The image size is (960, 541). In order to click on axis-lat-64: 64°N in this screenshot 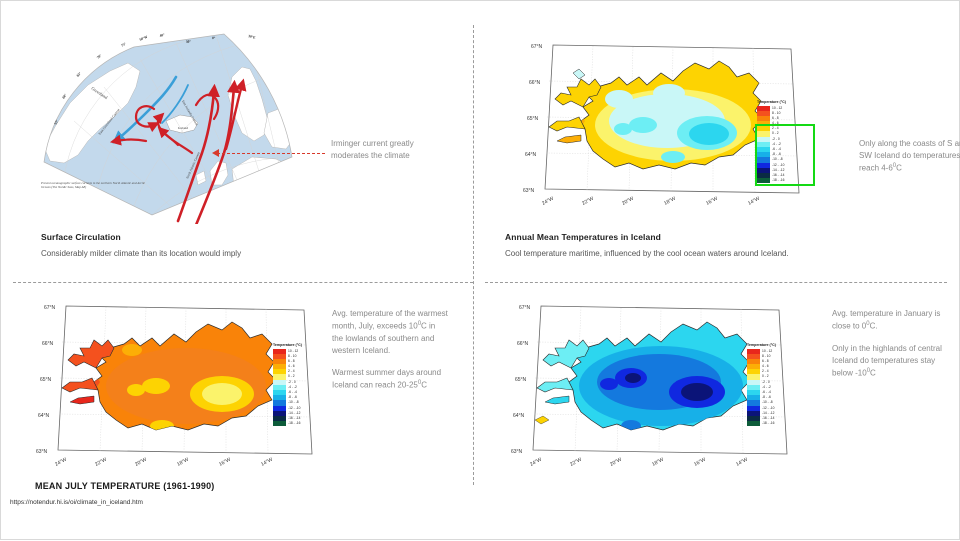, I will do `click(531, 155)`.